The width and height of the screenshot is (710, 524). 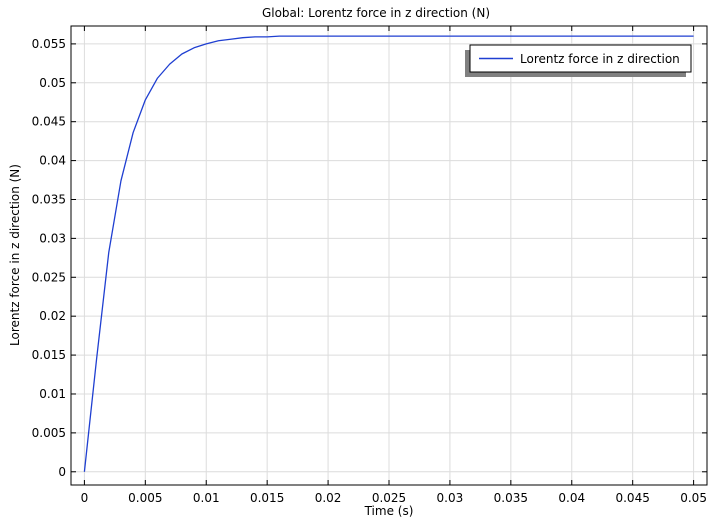 What do you see at coordinates (85, 498) in the screenshot?
I see `x-tick-label: 0` at bounding box center [85, 498].